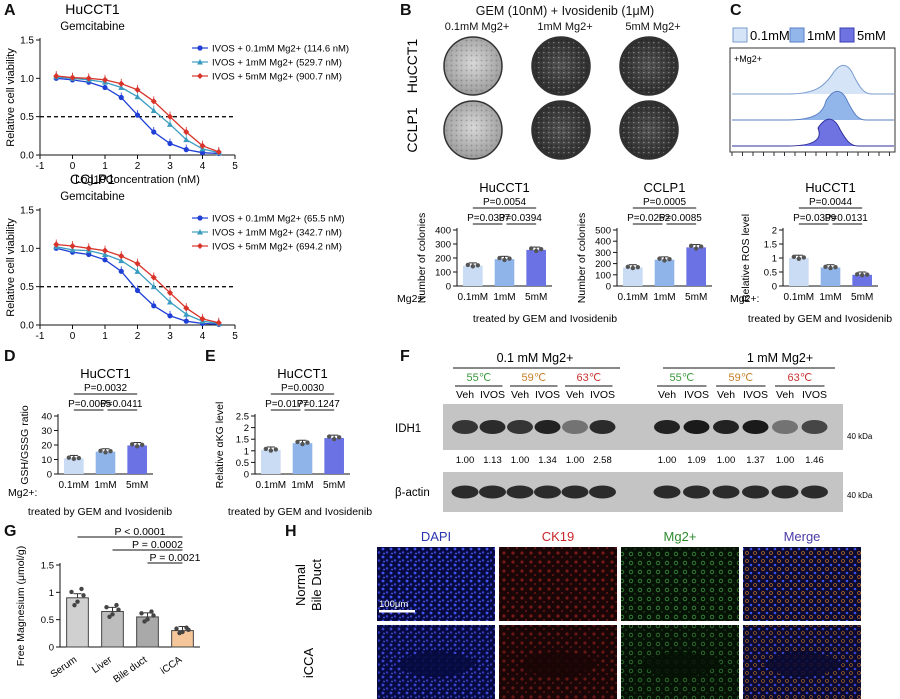 The height and width of the screenshot is (699, 900). I want to click on p-value: P=0.0394, so click(521, 218).